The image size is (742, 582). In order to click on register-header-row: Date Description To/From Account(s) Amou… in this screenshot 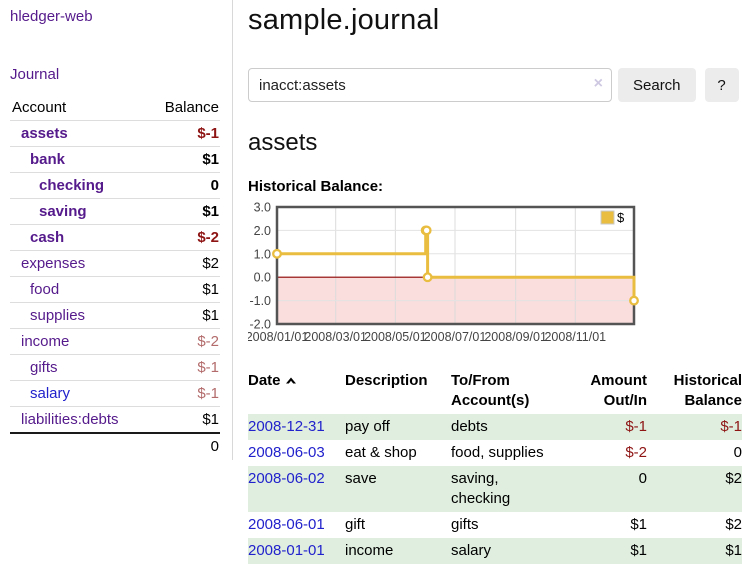, I will do `click(495, 391)`.